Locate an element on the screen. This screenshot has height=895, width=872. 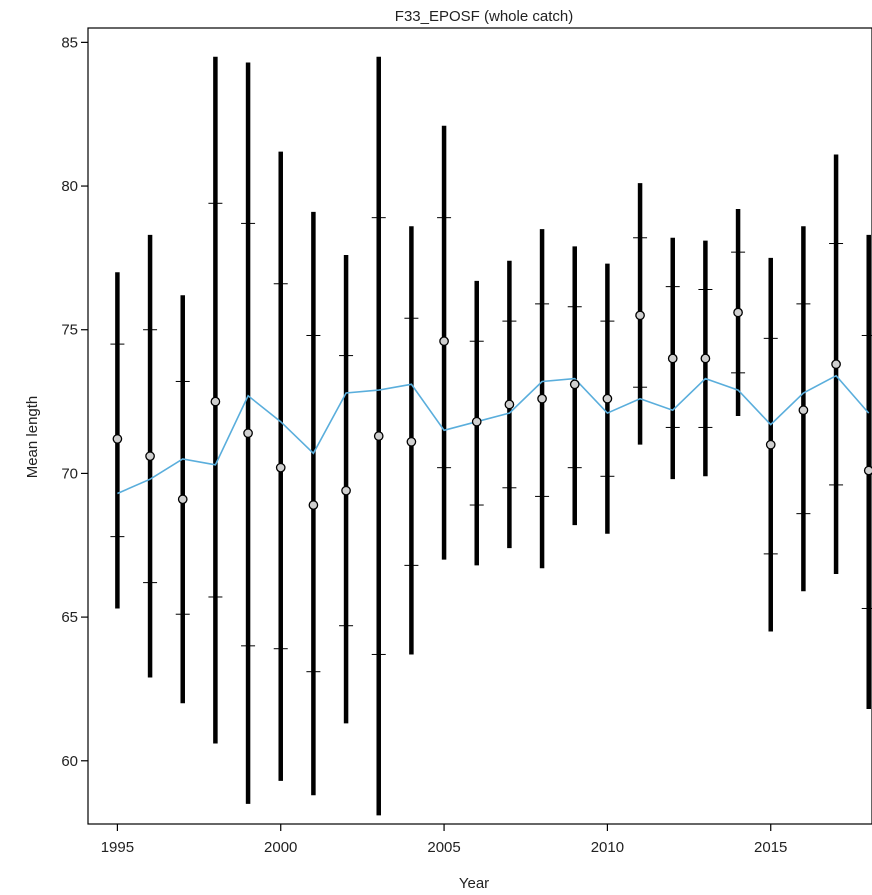
x-tick-label: 2000 is located at coordinates (280, 847).